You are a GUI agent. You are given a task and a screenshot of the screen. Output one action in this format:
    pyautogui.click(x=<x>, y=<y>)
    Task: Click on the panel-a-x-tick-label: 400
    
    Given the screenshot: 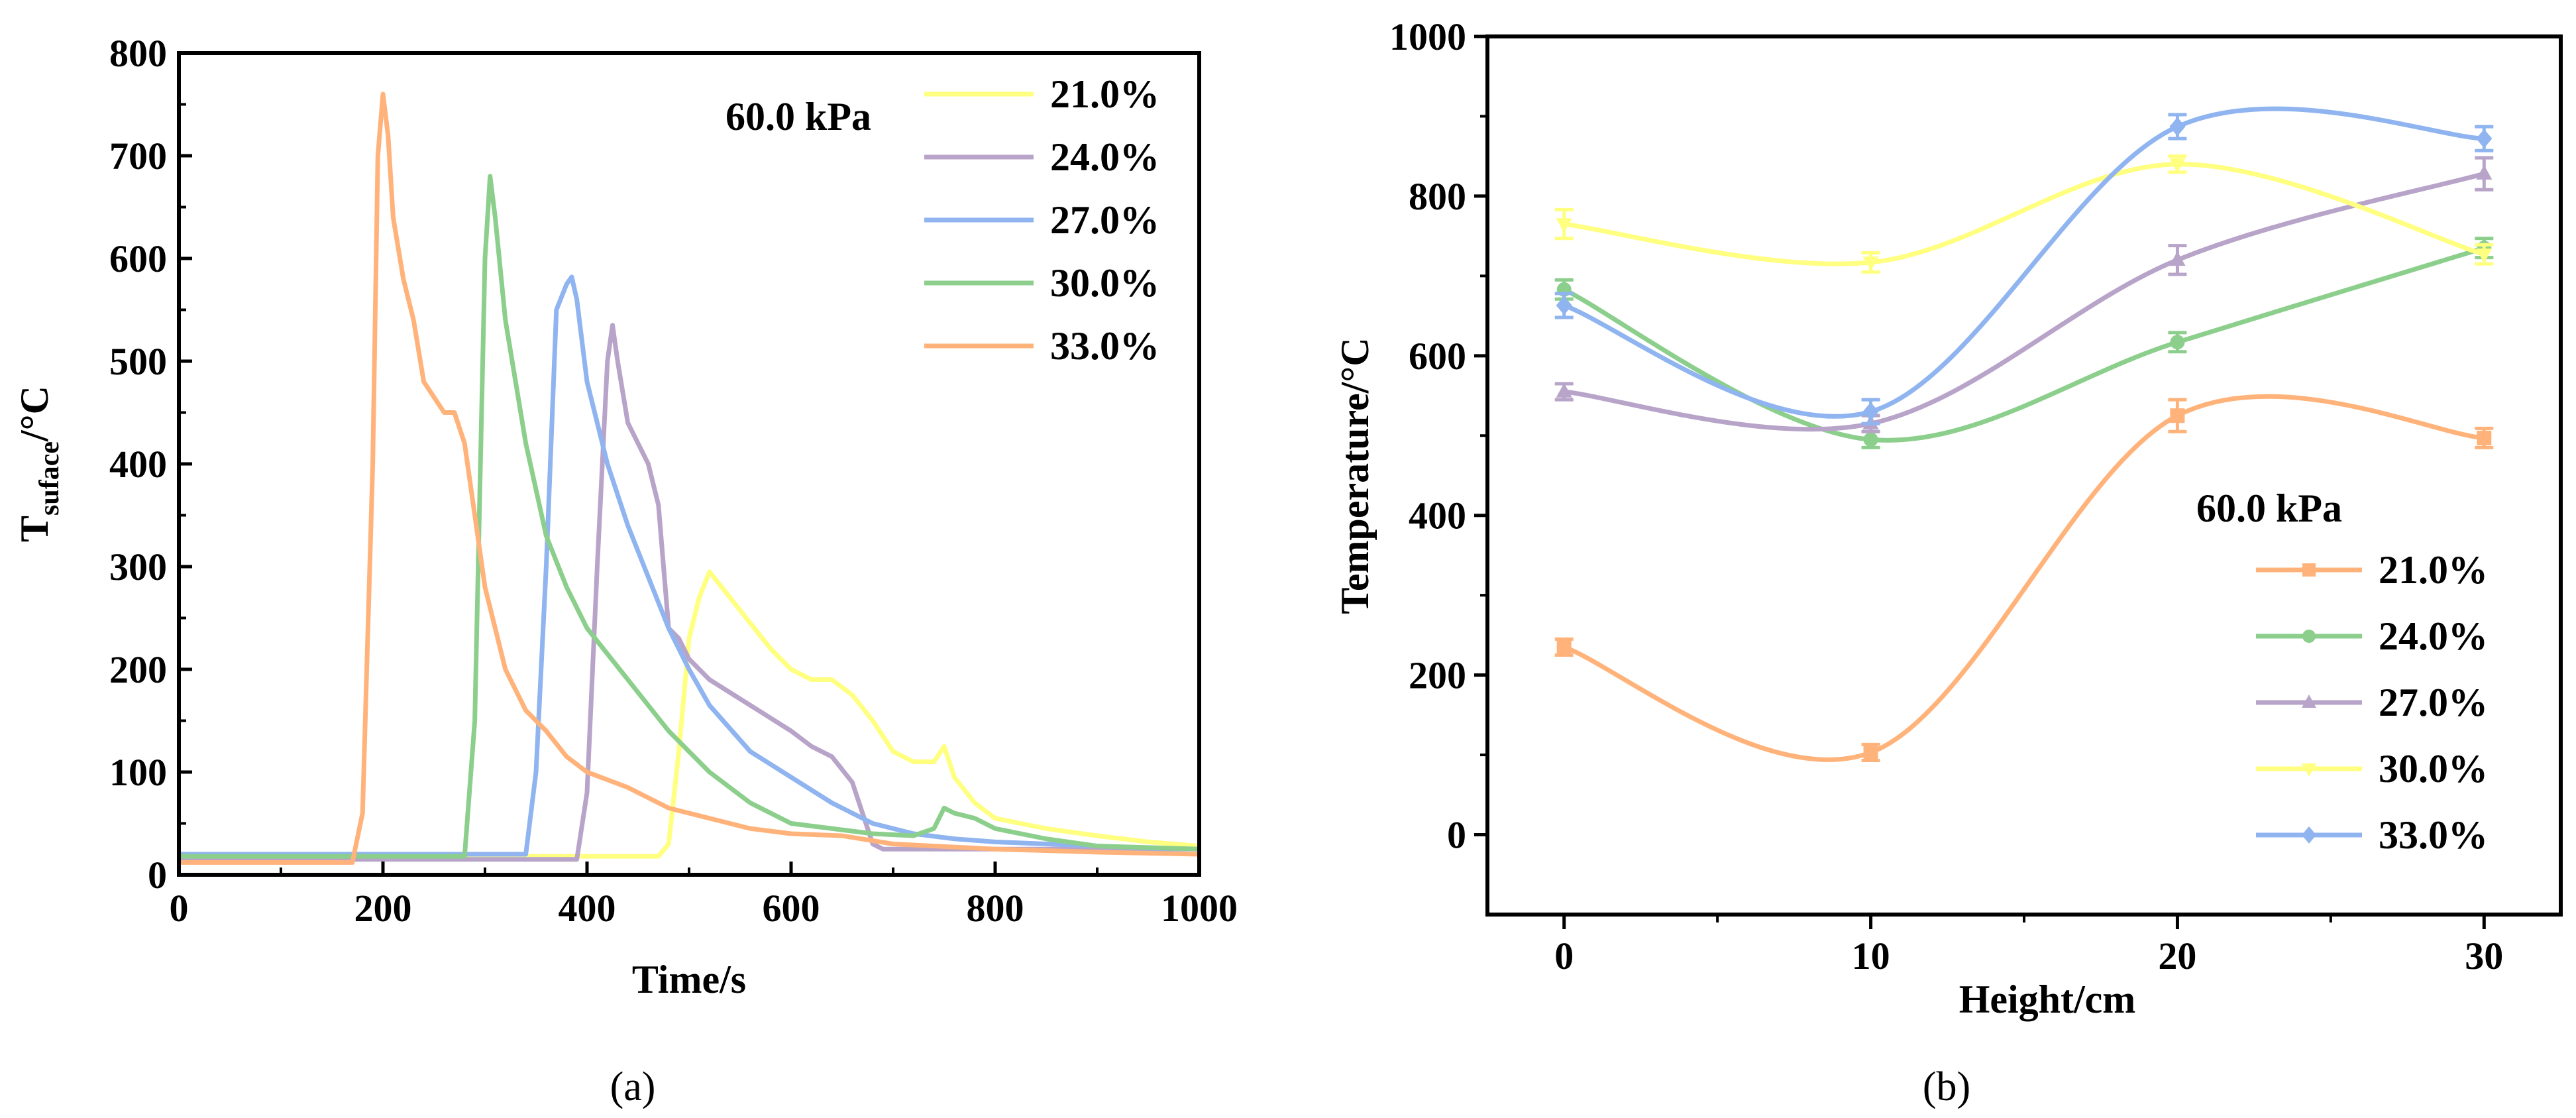 What is the action you would take?
    pyautogui.click(x=587, y=908)
    